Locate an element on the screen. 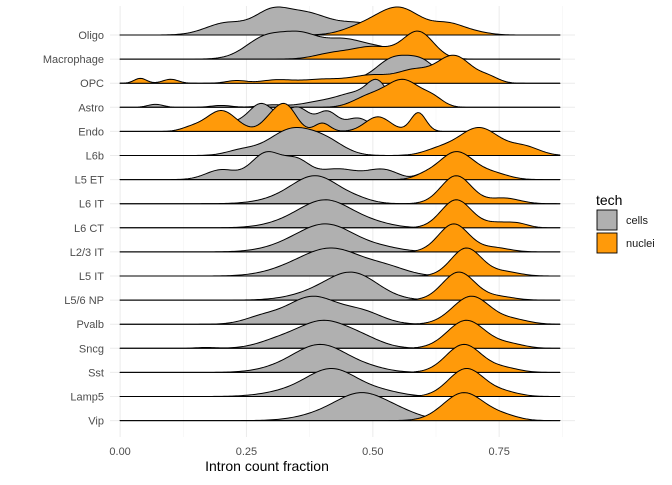 Image resolution: width=672 pixels, height=485 pixels. y-tick-label: Astro is located at coordinates (91, 108).